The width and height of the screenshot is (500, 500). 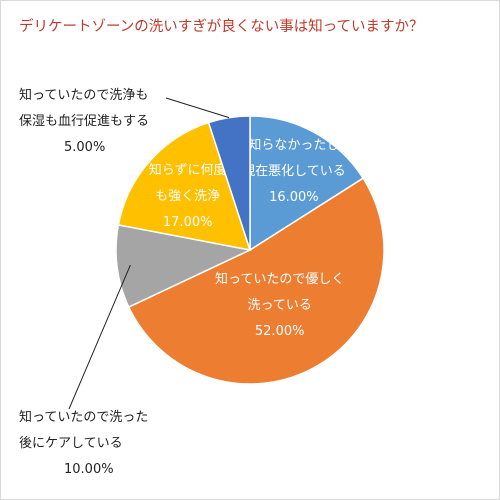 I want to click on slice-category-label: 洗っている, so click(x=280, y=305).